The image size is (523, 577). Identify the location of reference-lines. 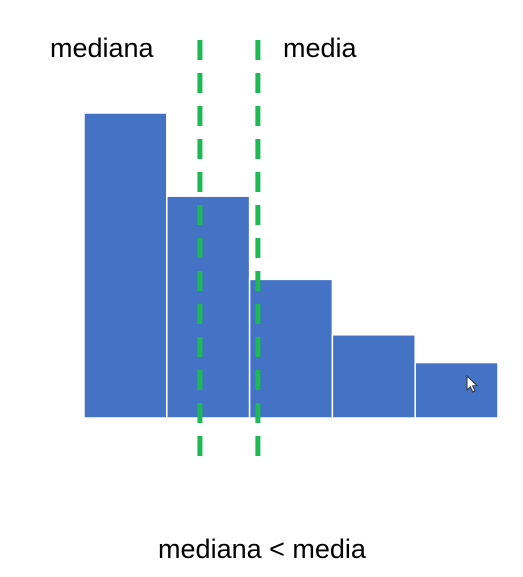
(229, 253).